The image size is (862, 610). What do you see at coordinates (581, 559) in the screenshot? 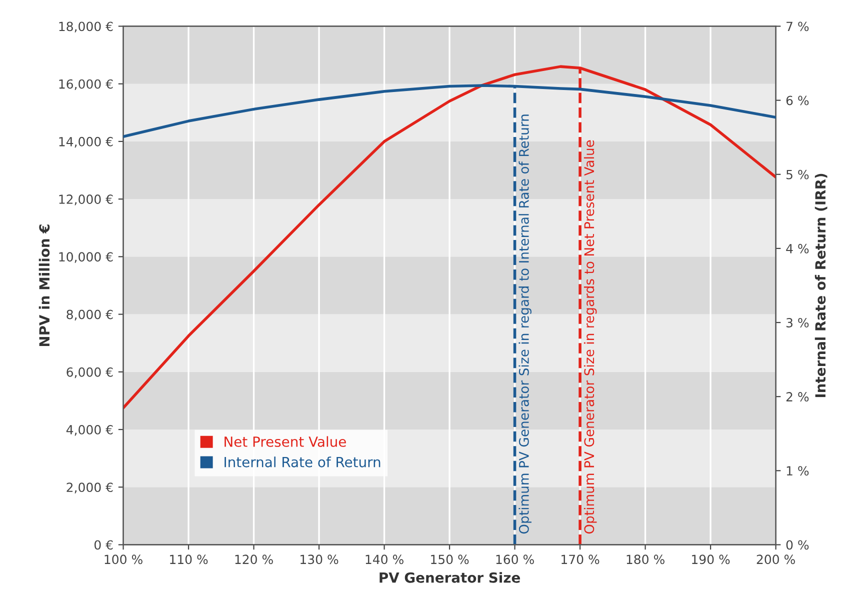
I see `x-tick-label: 170 %` at bounding box center [581, 559].